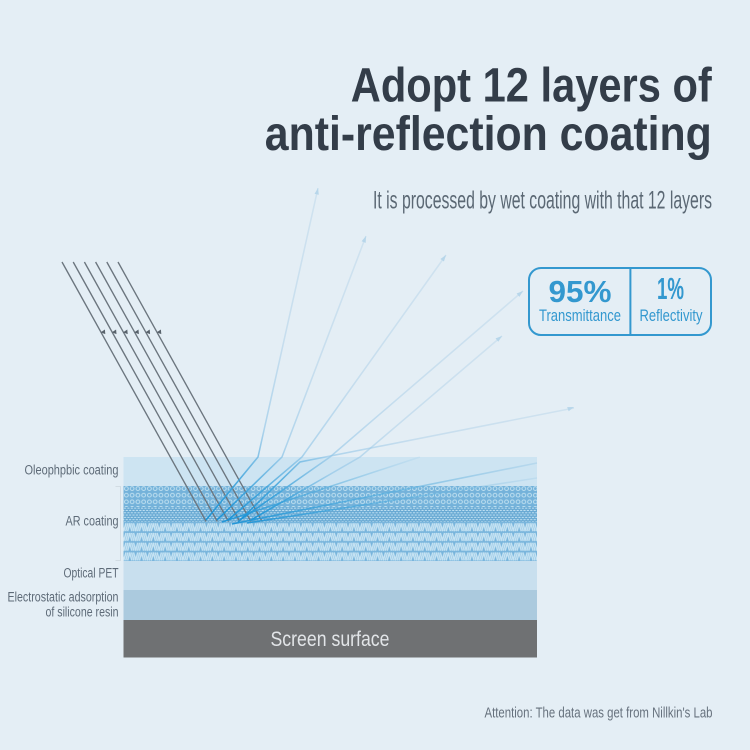  What do you see at coordinates (580, 316) in the screenshot?
I see `svg-text: Transmittance` at bounding box center [580, 316].